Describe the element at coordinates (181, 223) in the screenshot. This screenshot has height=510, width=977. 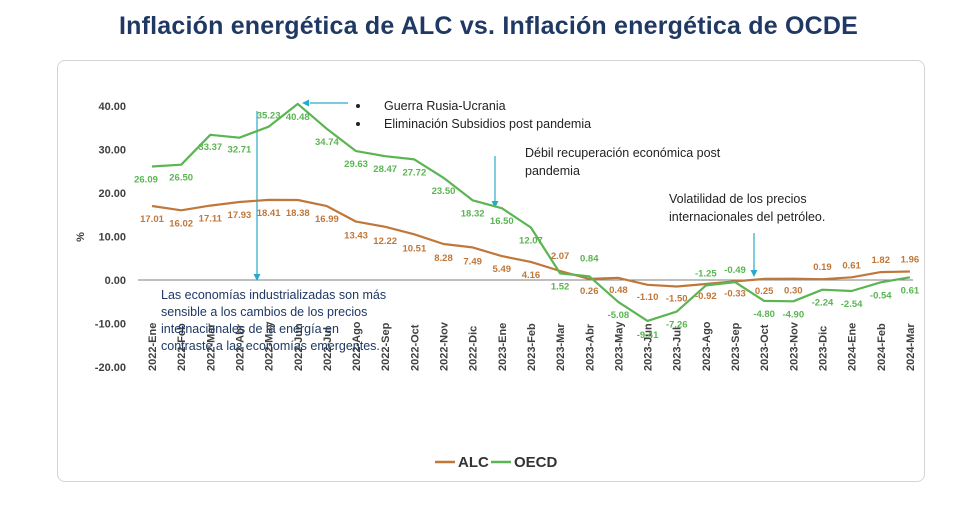
I see `data-label-alc: 16.02` at that location.